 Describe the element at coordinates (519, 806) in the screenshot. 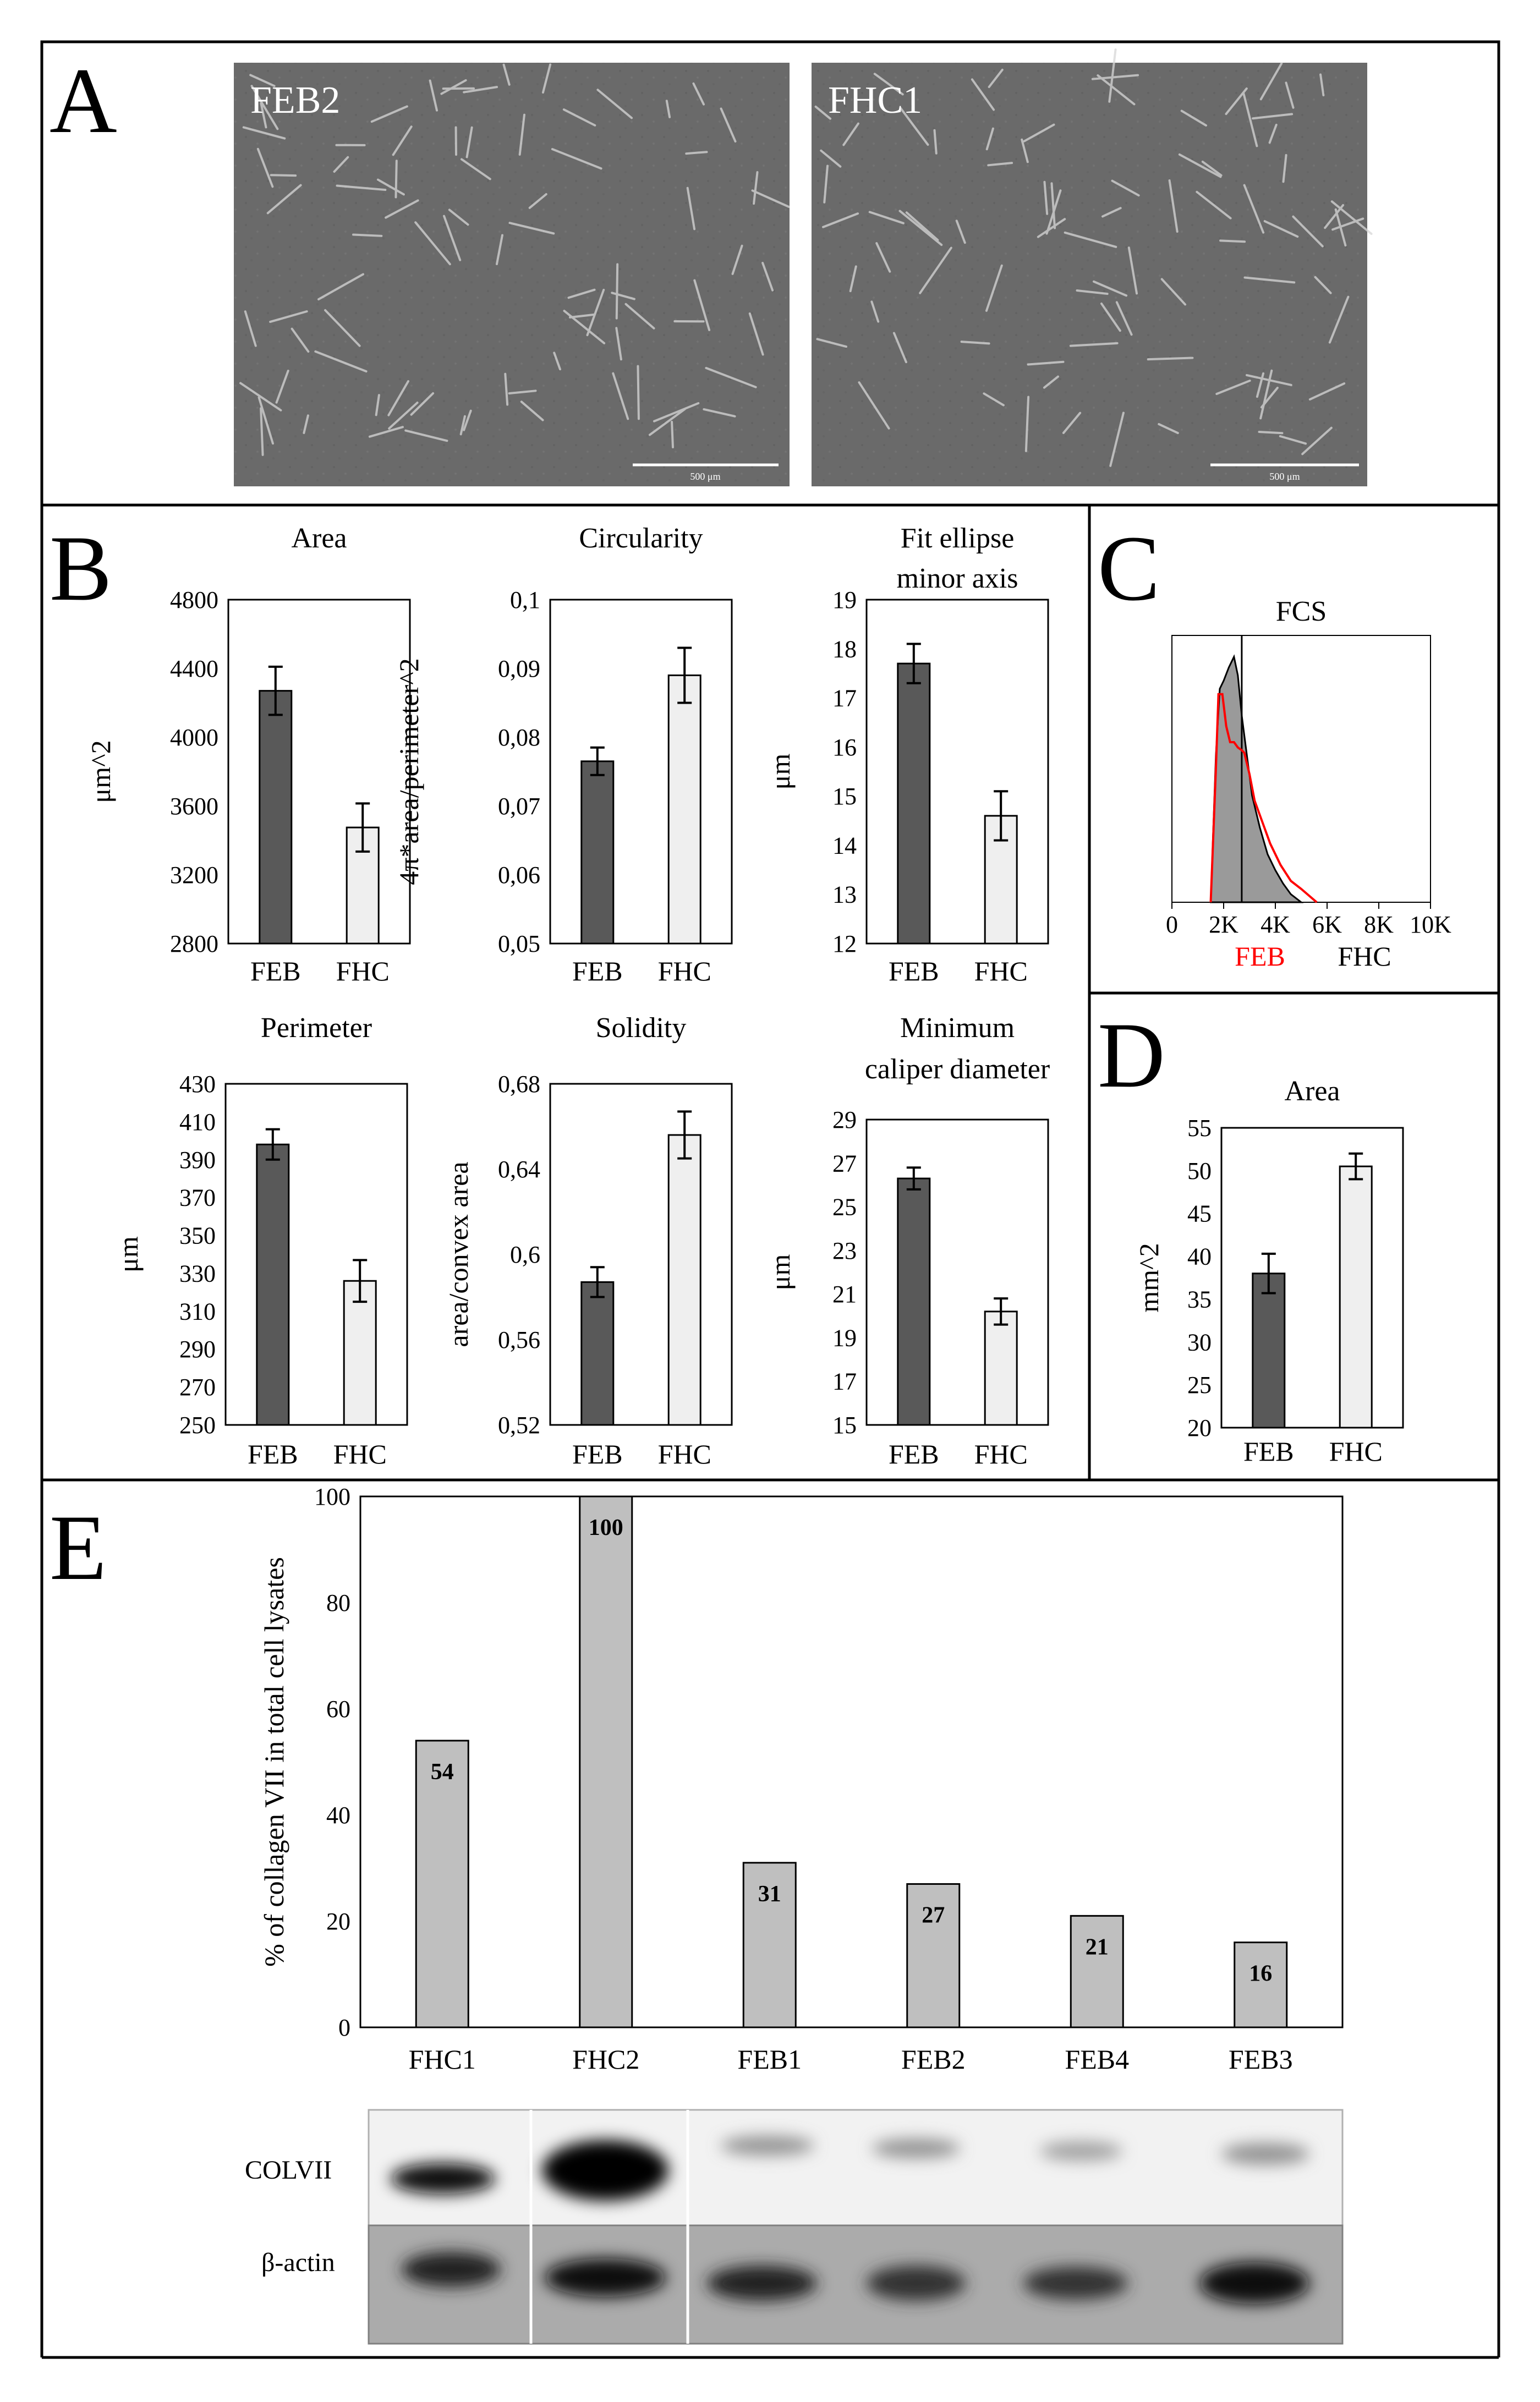

I see `y-tick-label: 0,07` at that location.